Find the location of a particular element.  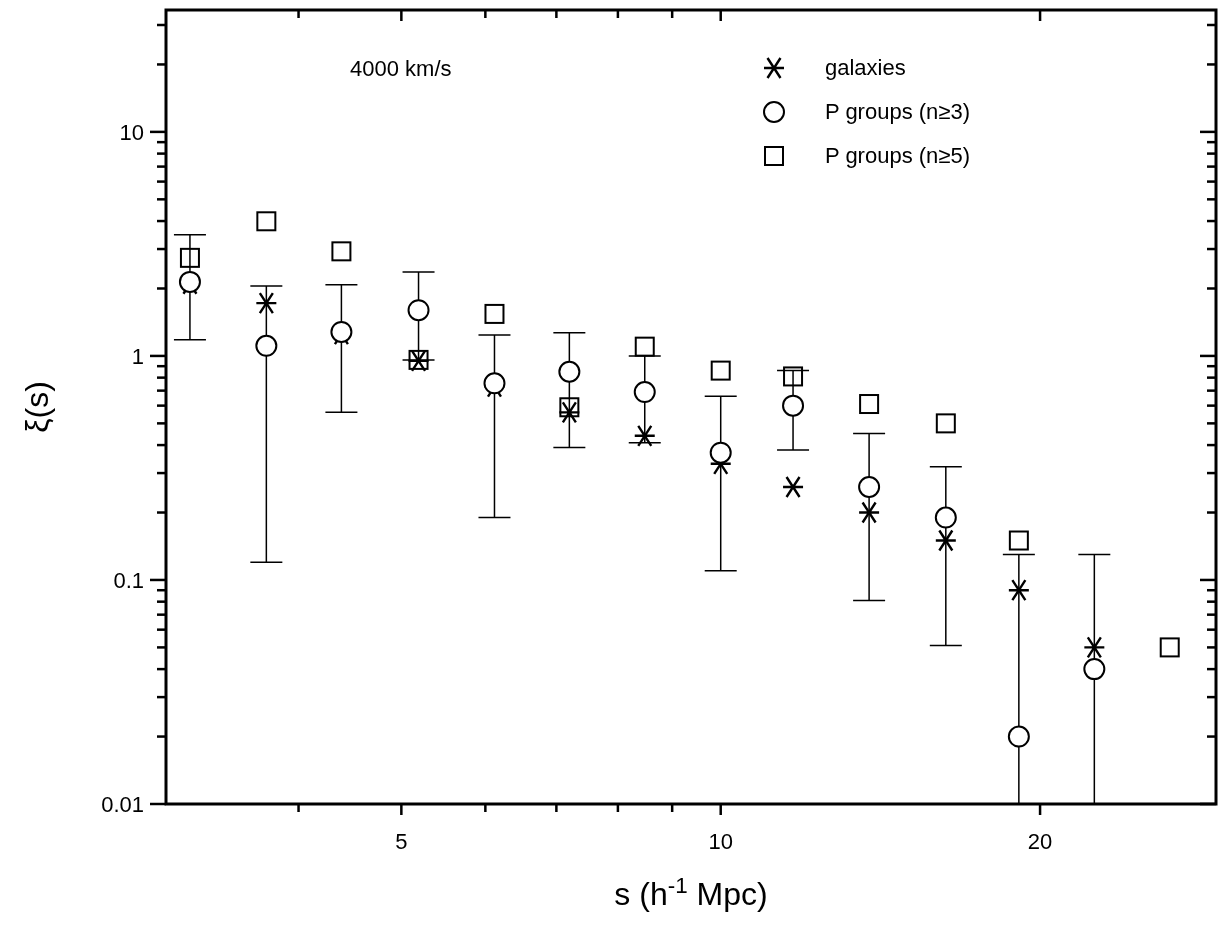

legend-label: P groups (n≥5) is located at coordinates (897, 155).